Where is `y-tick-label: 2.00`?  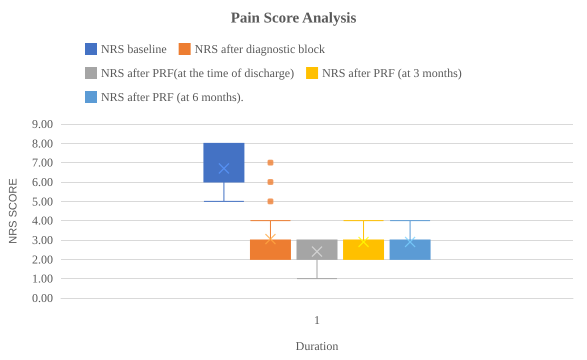
y-tick-label: 2.00 is located at coordinates (42, 259).